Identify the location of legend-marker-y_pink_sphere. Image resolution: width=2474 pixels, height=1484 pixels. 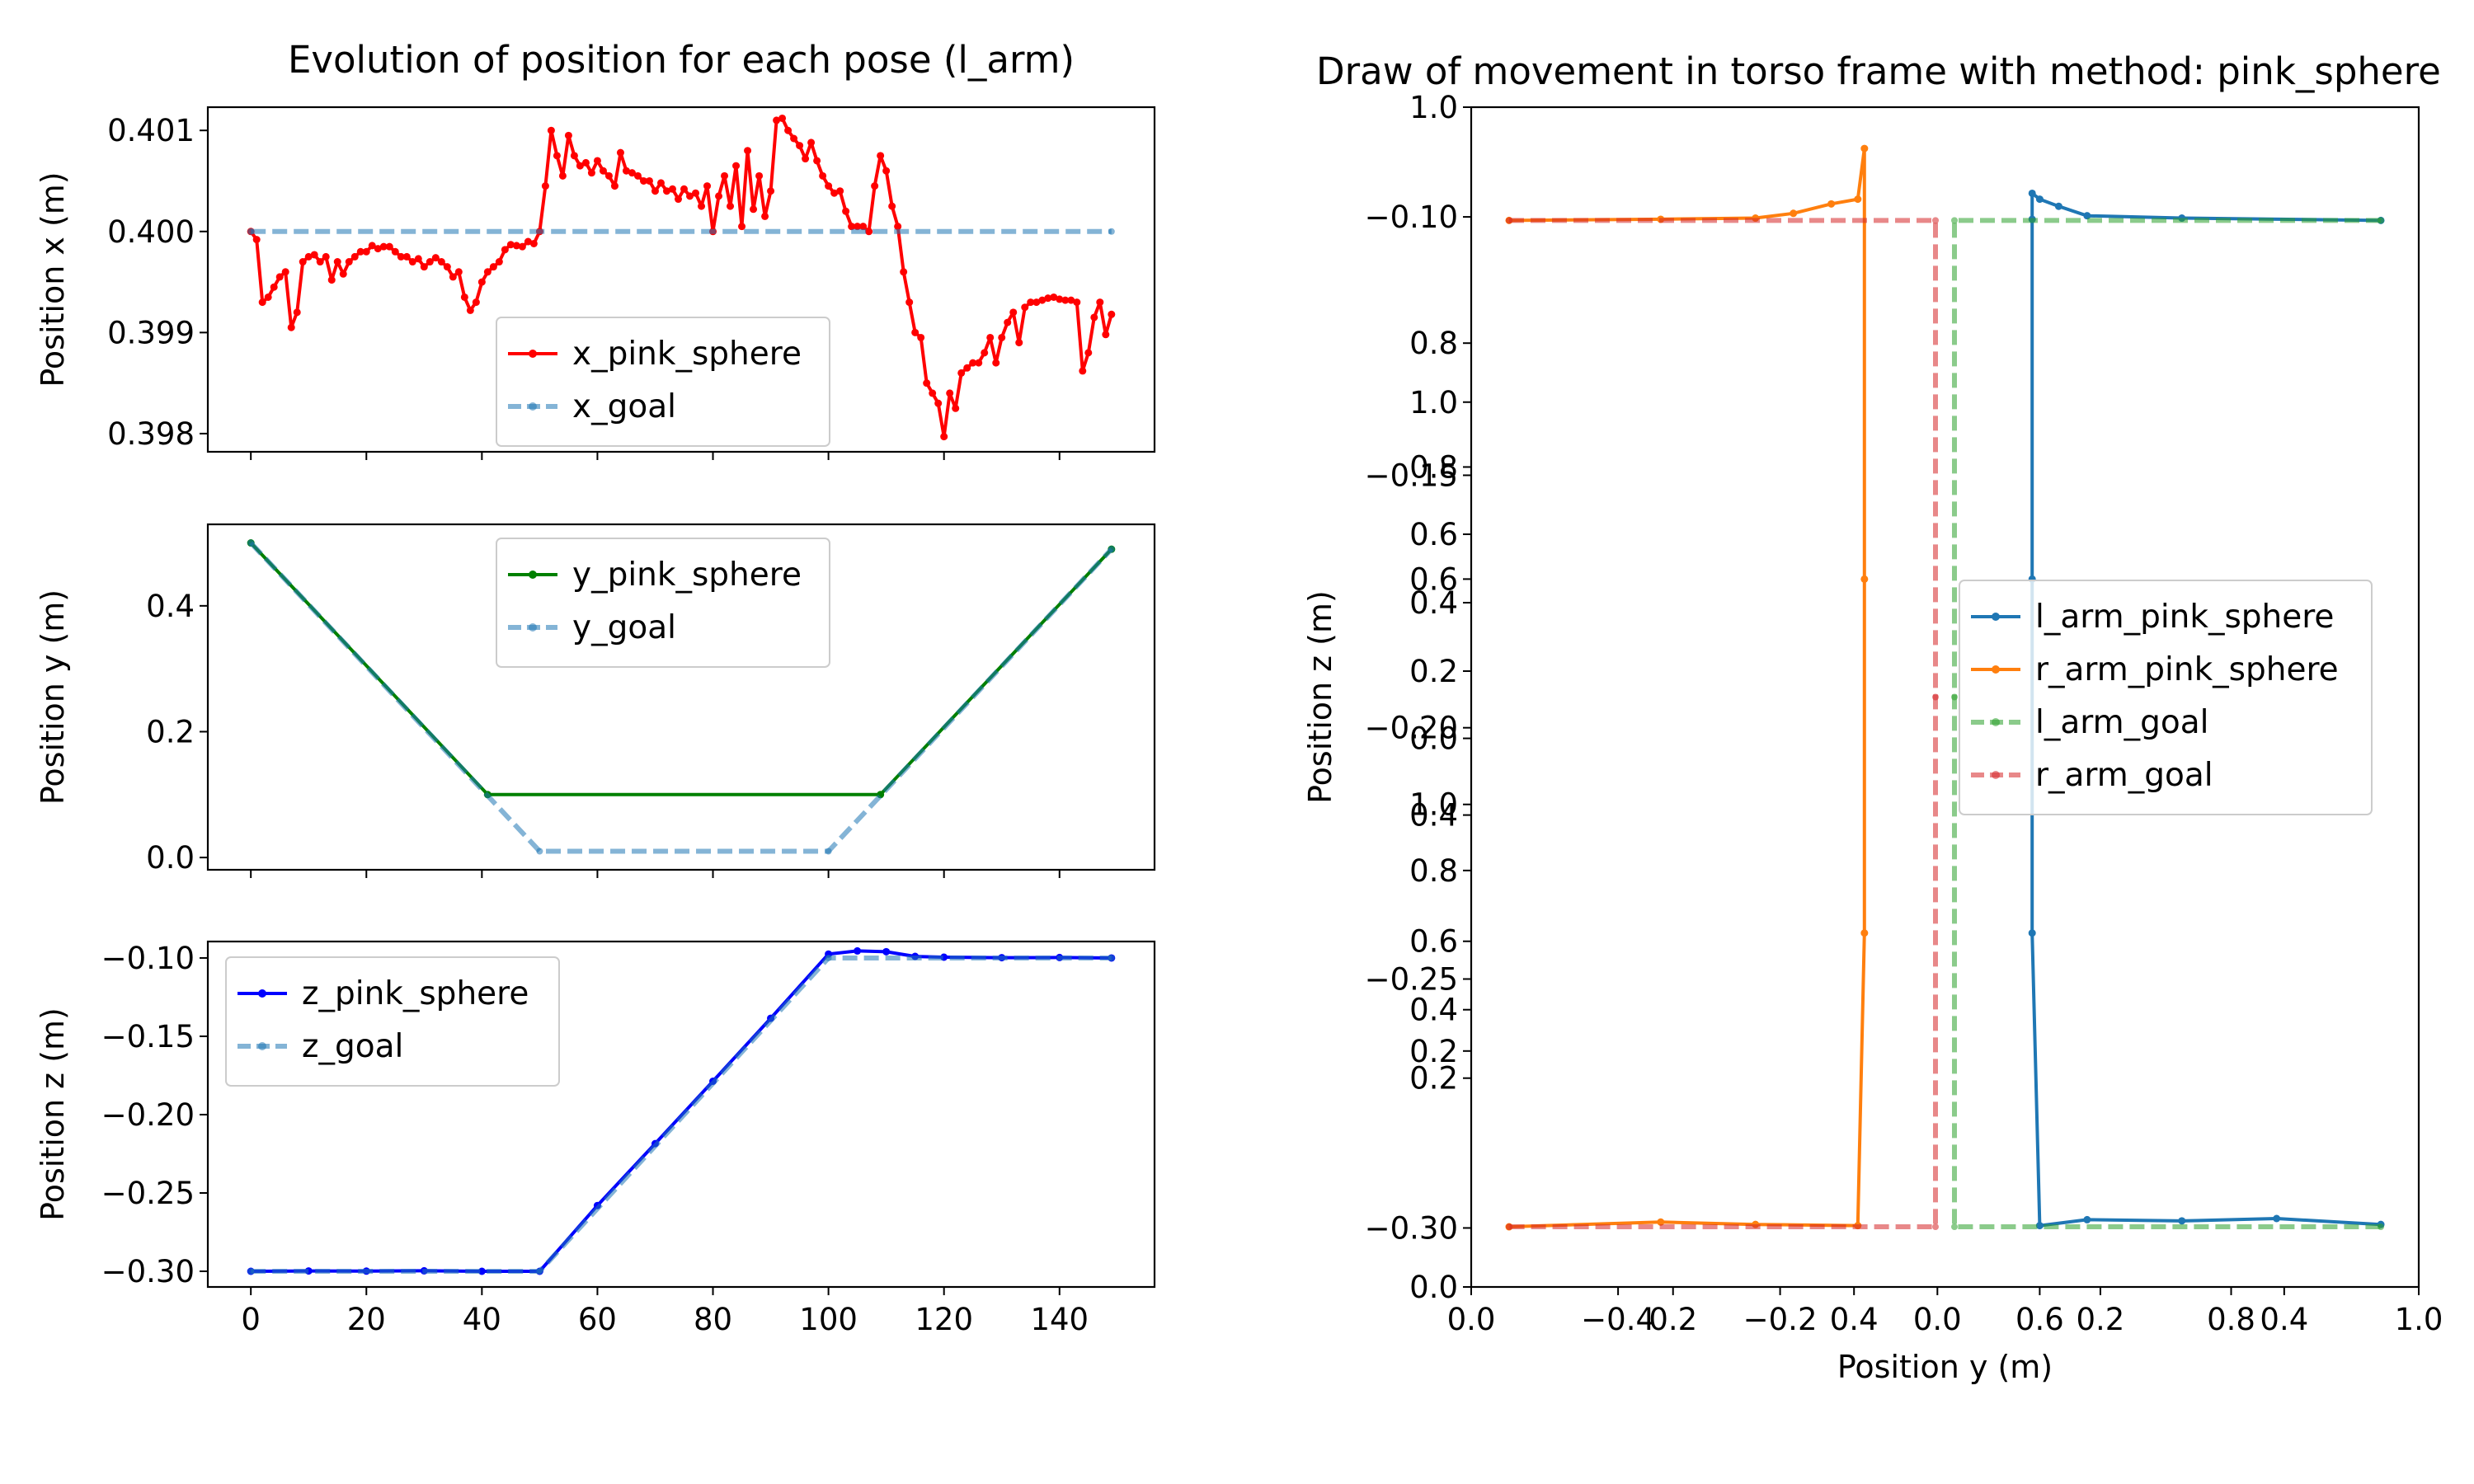
(533, 575).